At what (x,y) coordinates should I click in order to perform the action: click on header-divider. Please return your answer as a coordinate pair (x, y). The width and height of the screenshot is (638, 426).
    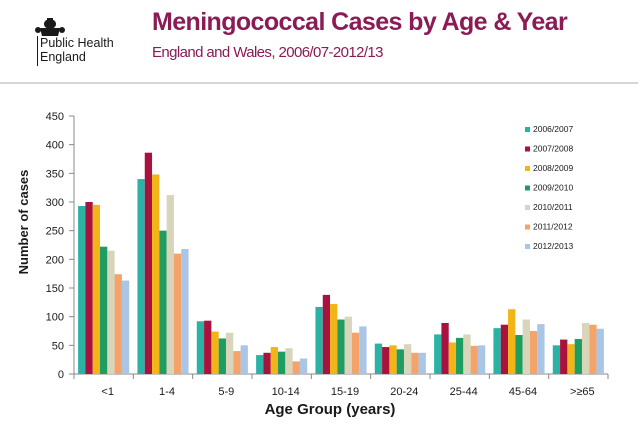
    Looking at the image, I should click on (319, 83).